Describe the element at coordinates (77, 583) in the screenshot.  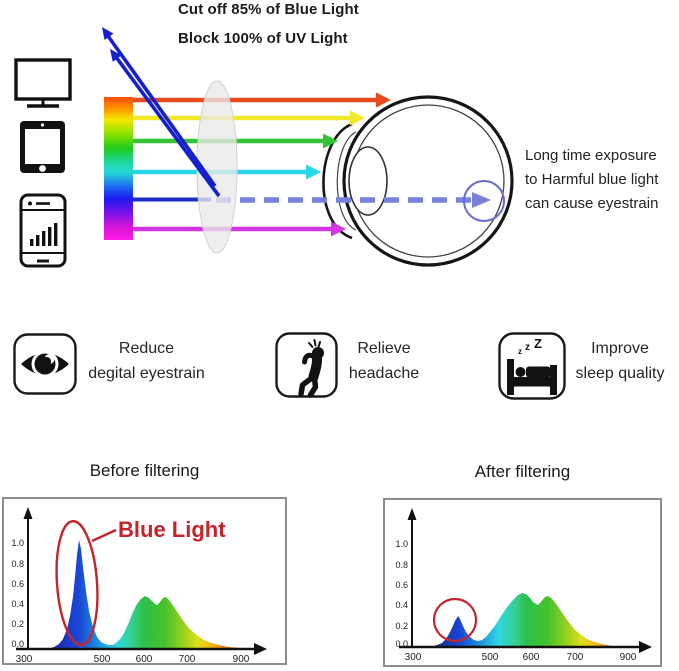
I see `blue-light-ellipse-annotation` at that location.